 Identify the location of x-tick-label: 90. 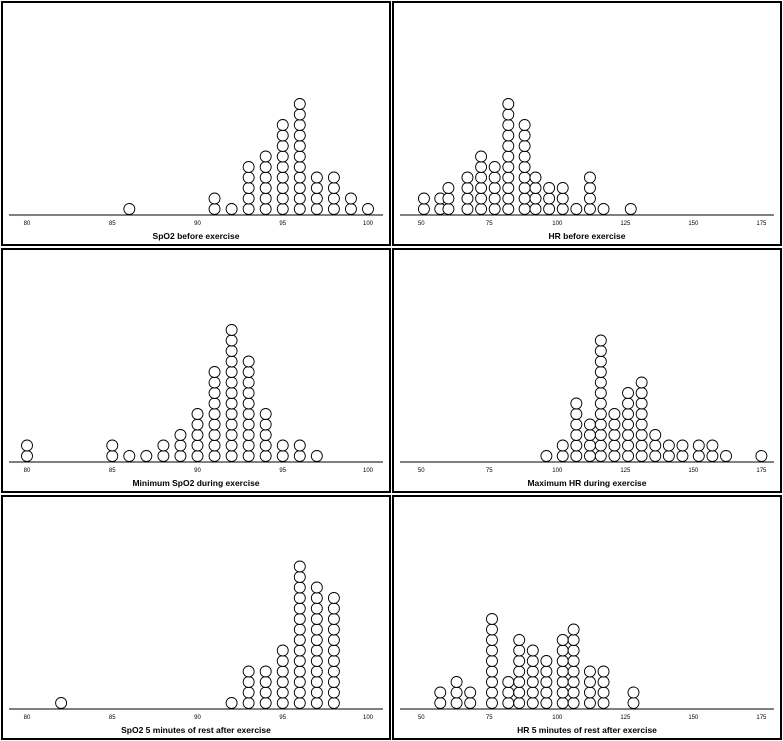
(197, 471).